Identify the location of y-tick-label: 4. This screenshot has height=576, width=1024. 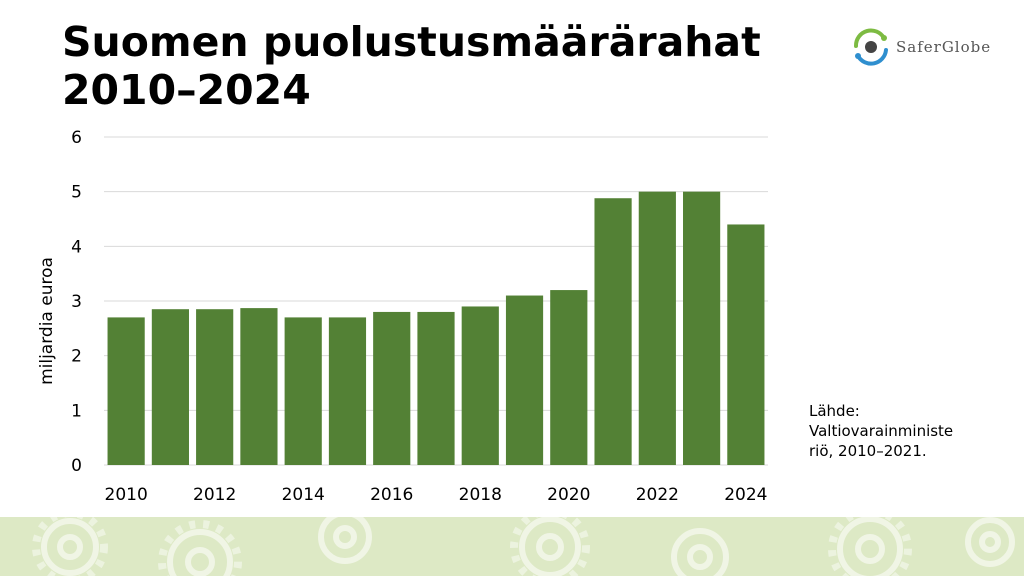
(76, 247).